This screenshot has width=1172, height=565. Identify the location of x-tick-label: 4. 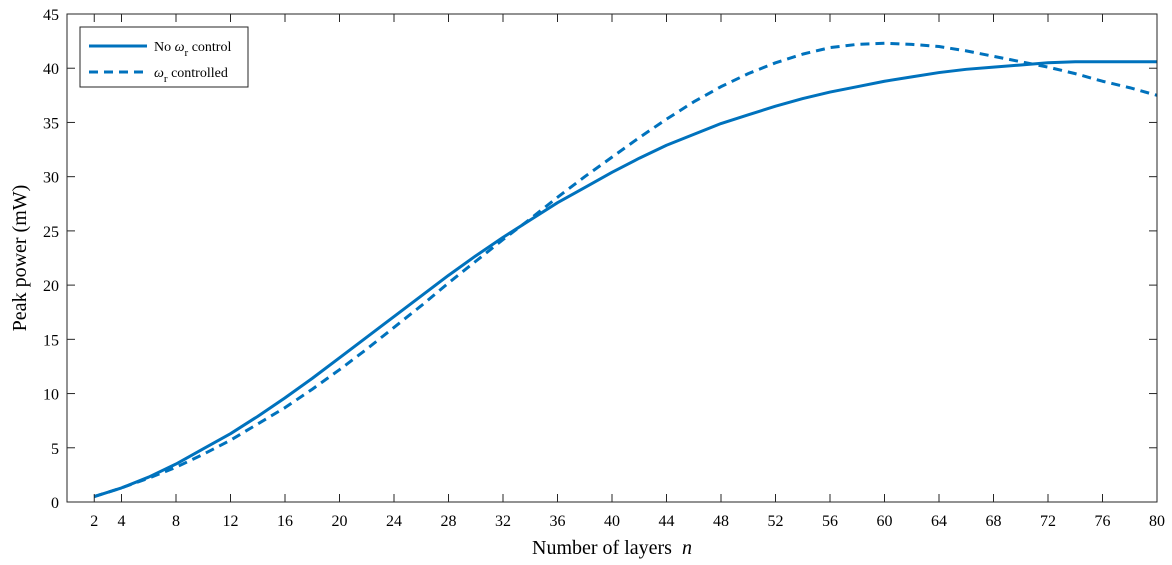
(122, 521).